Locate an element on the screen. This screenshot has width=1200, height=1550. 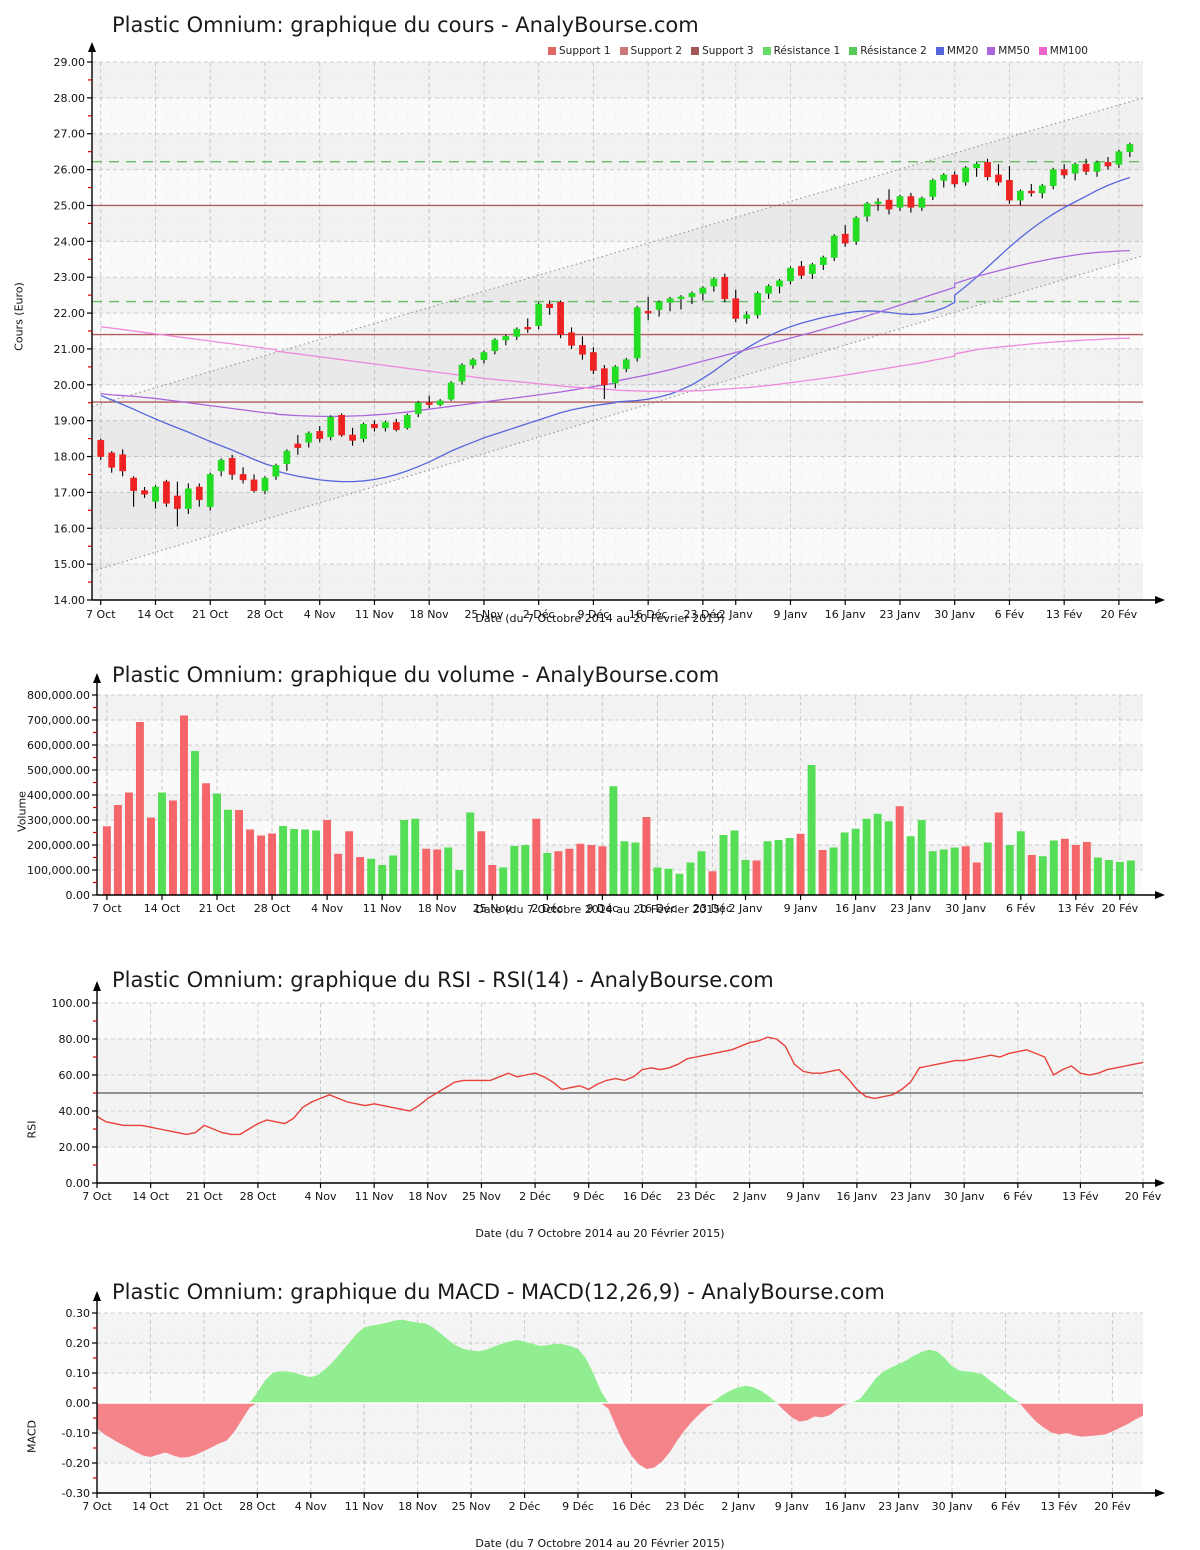
x-tick-label: 25 Nov is located at coordinates (481, 1196).